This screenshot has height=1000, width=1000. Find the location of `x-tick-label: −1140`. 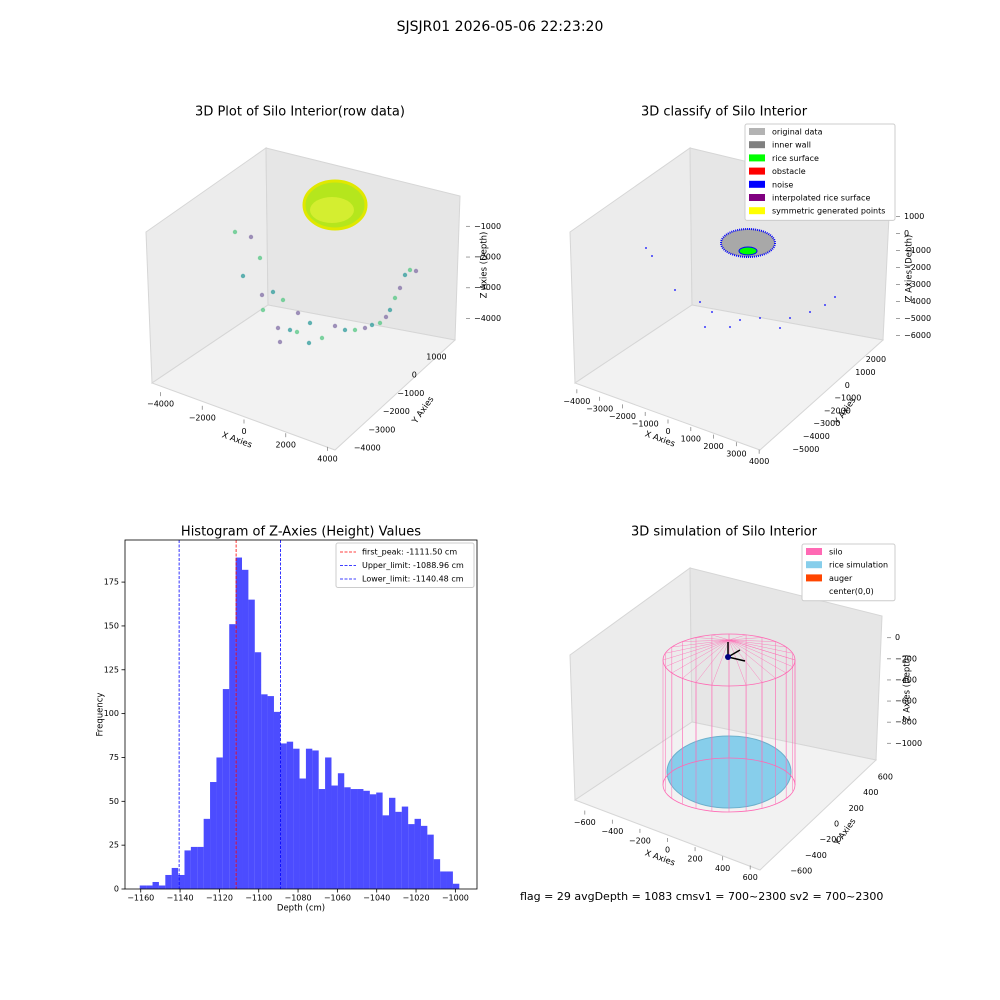

x-tick-label: −1140 is located at coordinates (180, 898).